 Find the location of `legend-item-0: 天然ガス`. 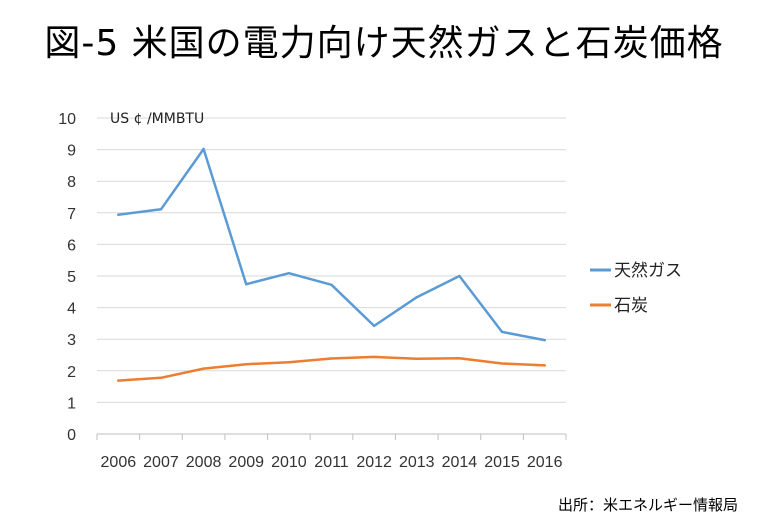

legend-item-0: 天然ガス is located at coordinates (636, 271).